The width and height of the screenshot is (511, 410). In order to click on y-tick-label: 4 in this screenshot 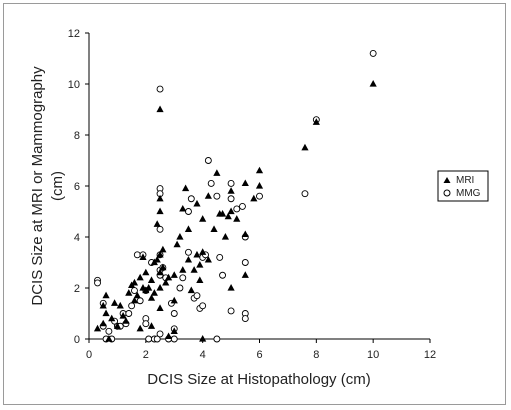, I will do `click(77, 238)`.